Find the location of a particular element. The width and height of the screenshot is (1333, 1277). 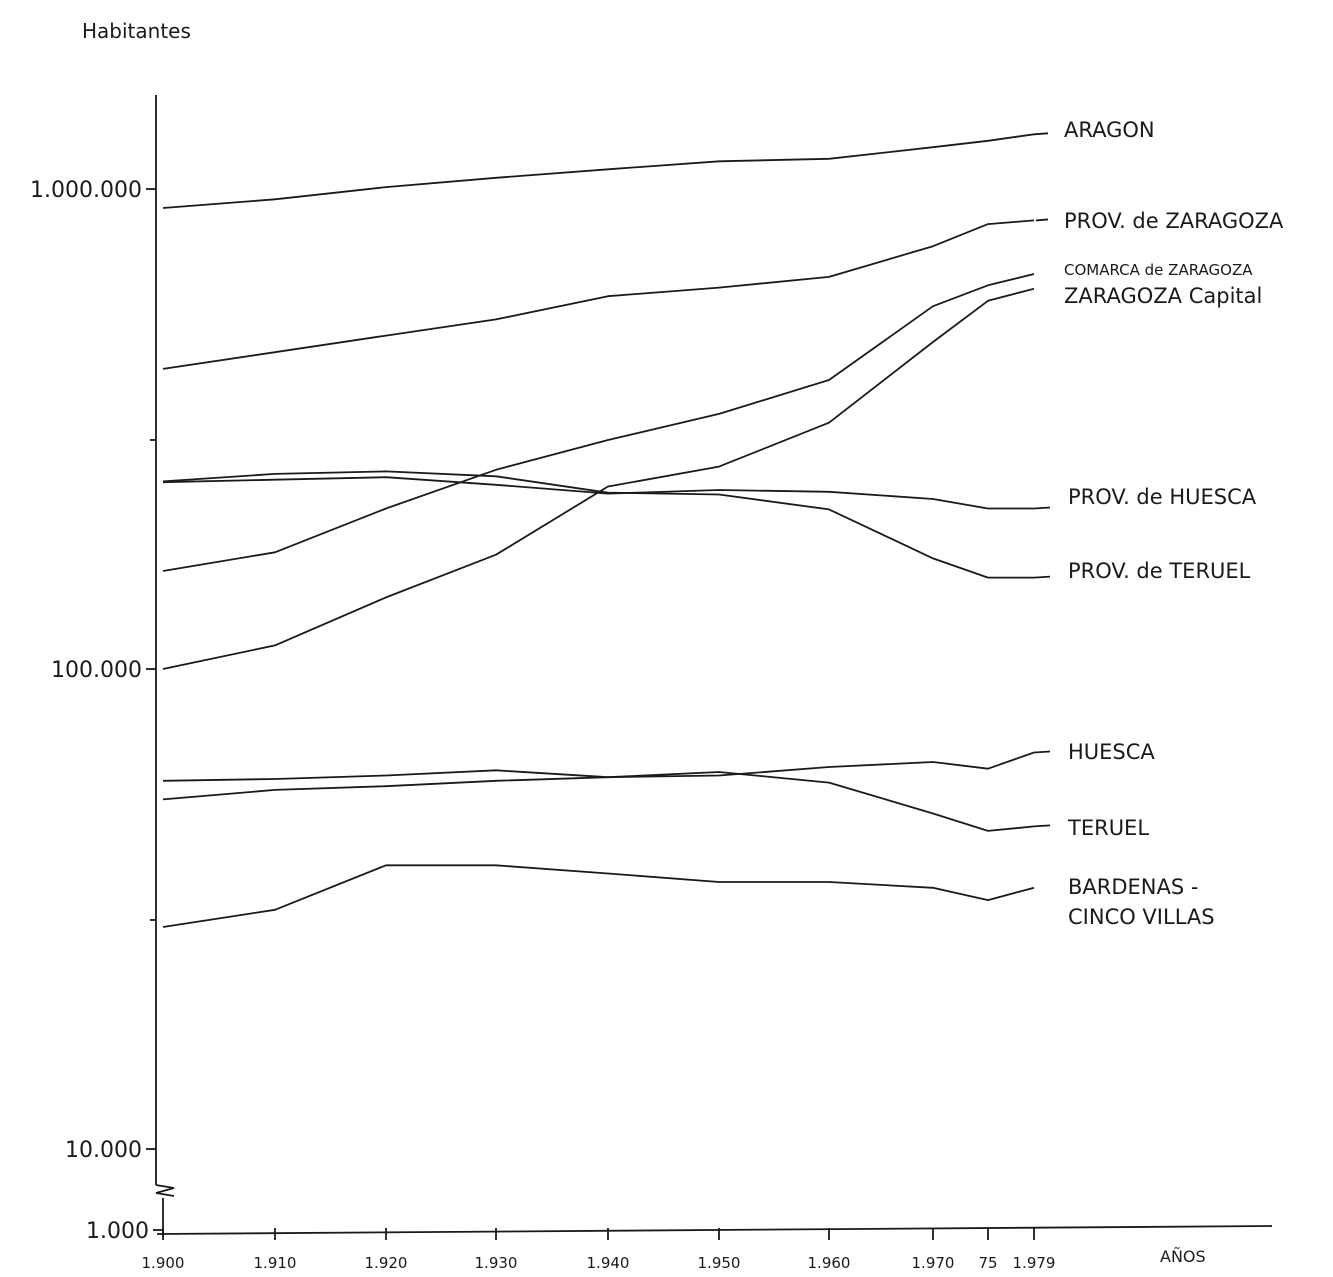

series-line-aragon is located at coordinates (598, 171).